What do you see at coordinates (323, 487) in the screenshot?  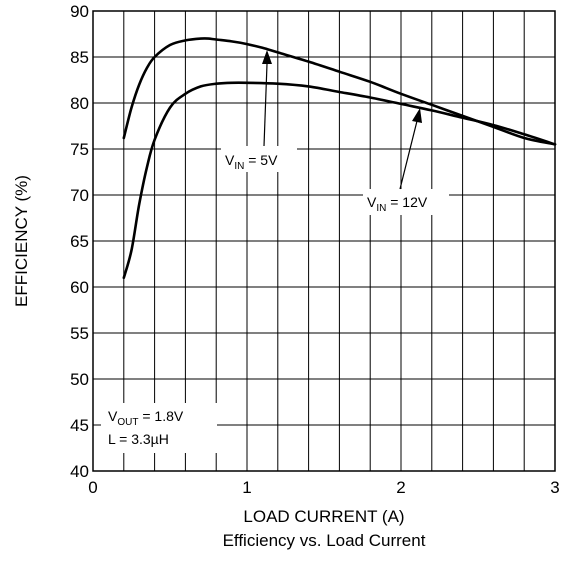 I see `x-tick-labels: 0 1 2 3` at bounding box center [323, 487].